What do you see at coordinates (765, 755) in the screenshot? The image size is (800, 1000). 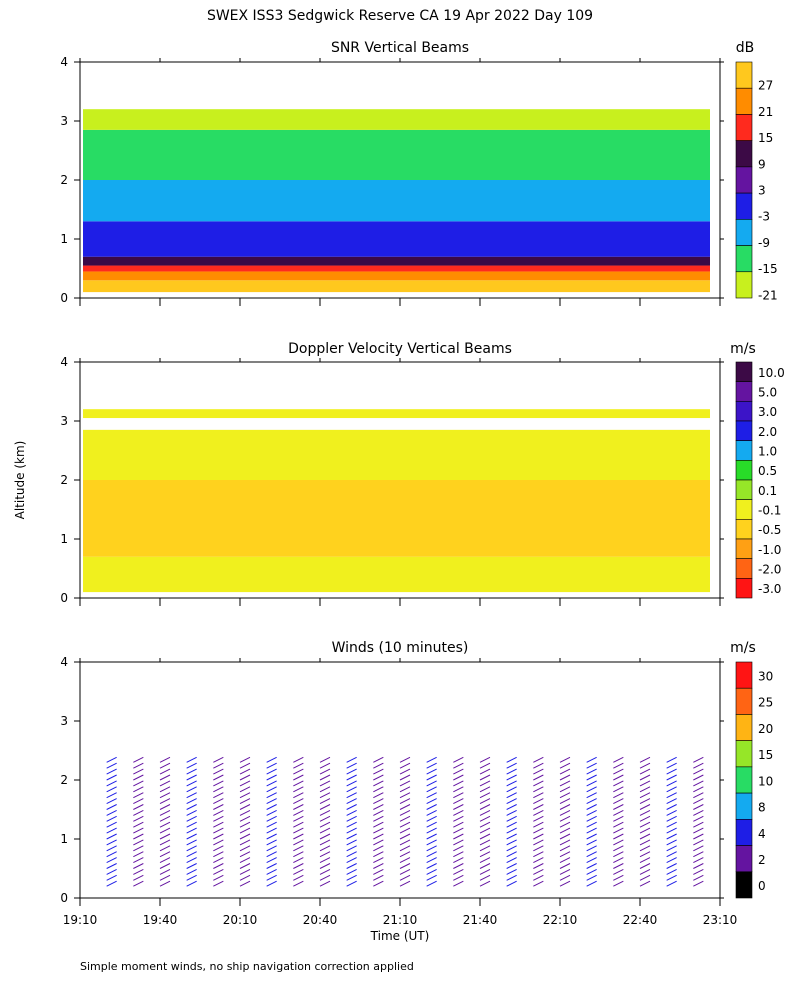 I see `colorbar-label: 15` at bounding box center [765, 755].